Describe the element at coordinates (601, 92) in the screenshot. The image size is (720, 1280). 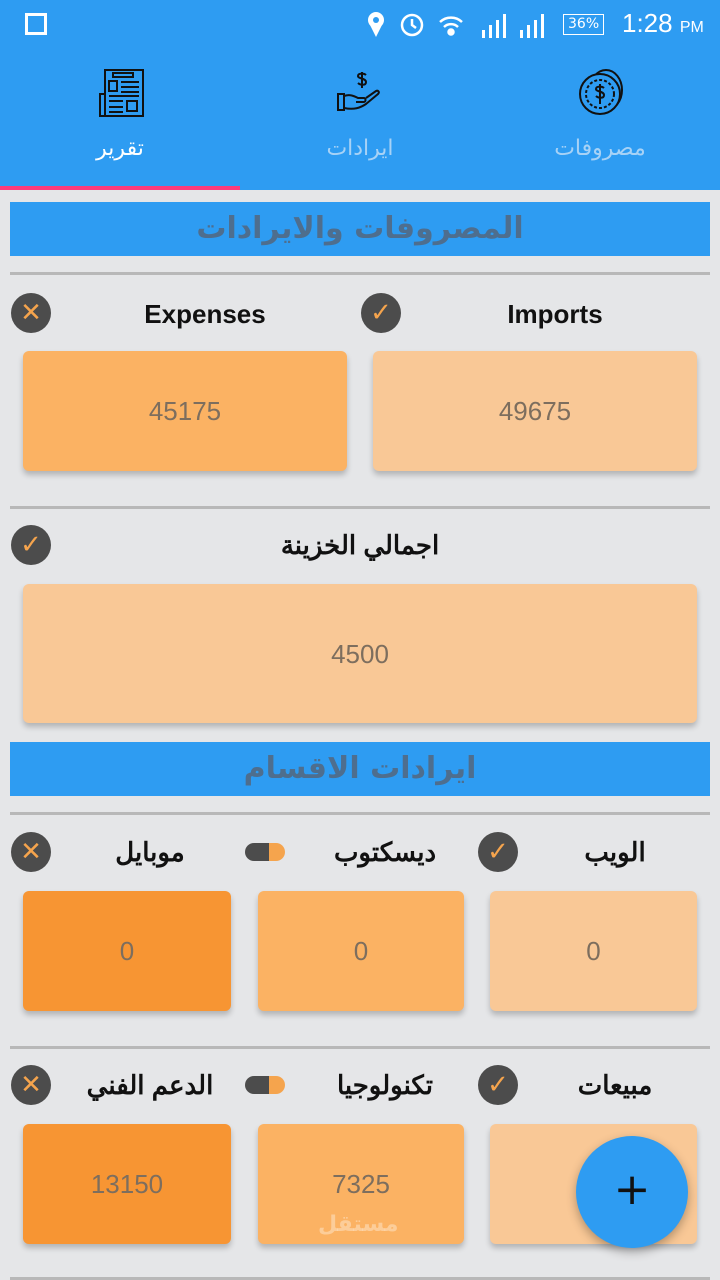
I see `coins-icon` at that location.